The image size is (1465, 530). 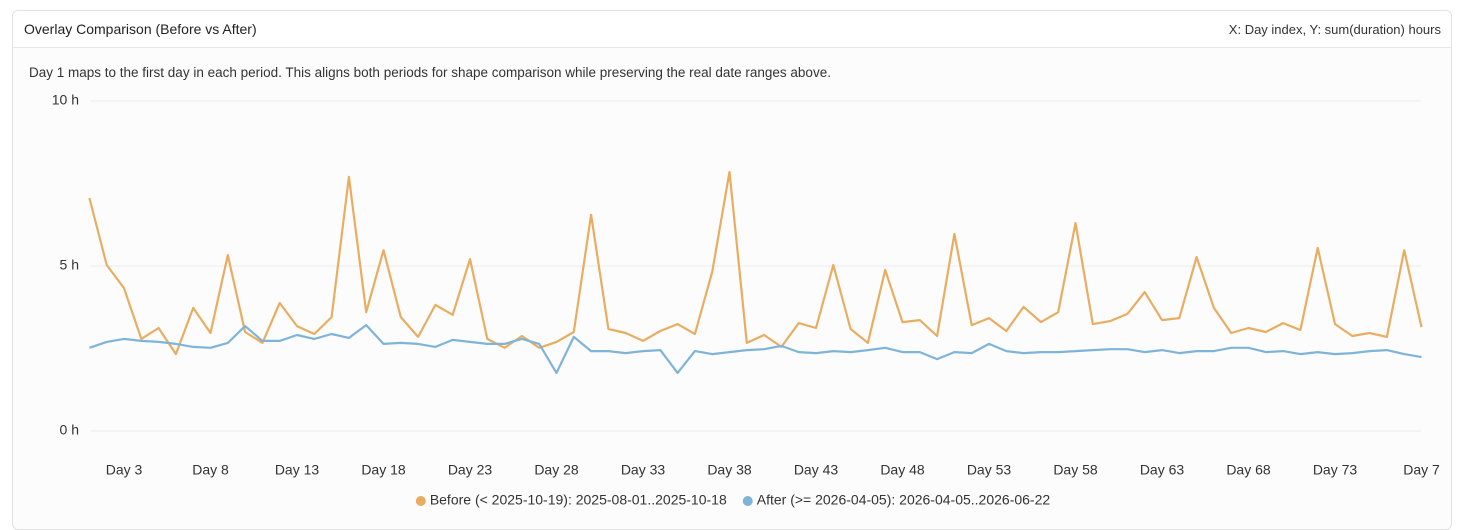 What do you see at coordinates (902, 470) in the screenshot?
I see `x-tick-label: Day 48` at bounding box center [902, 470].